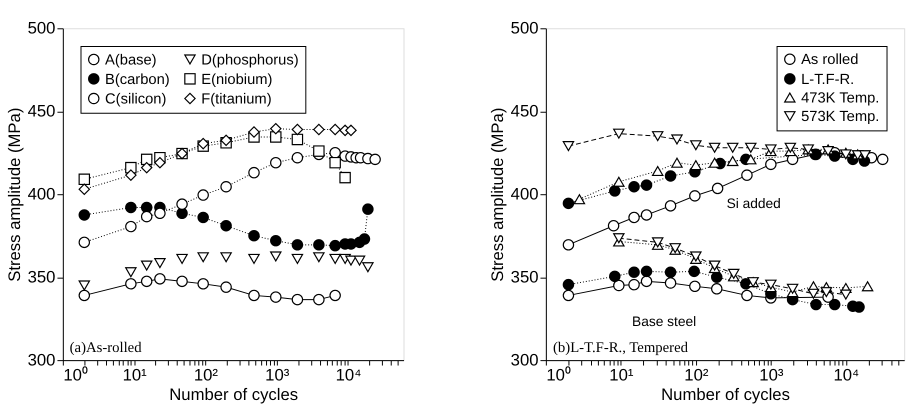  I want to click on annotation: Si added, so click(753, 204).